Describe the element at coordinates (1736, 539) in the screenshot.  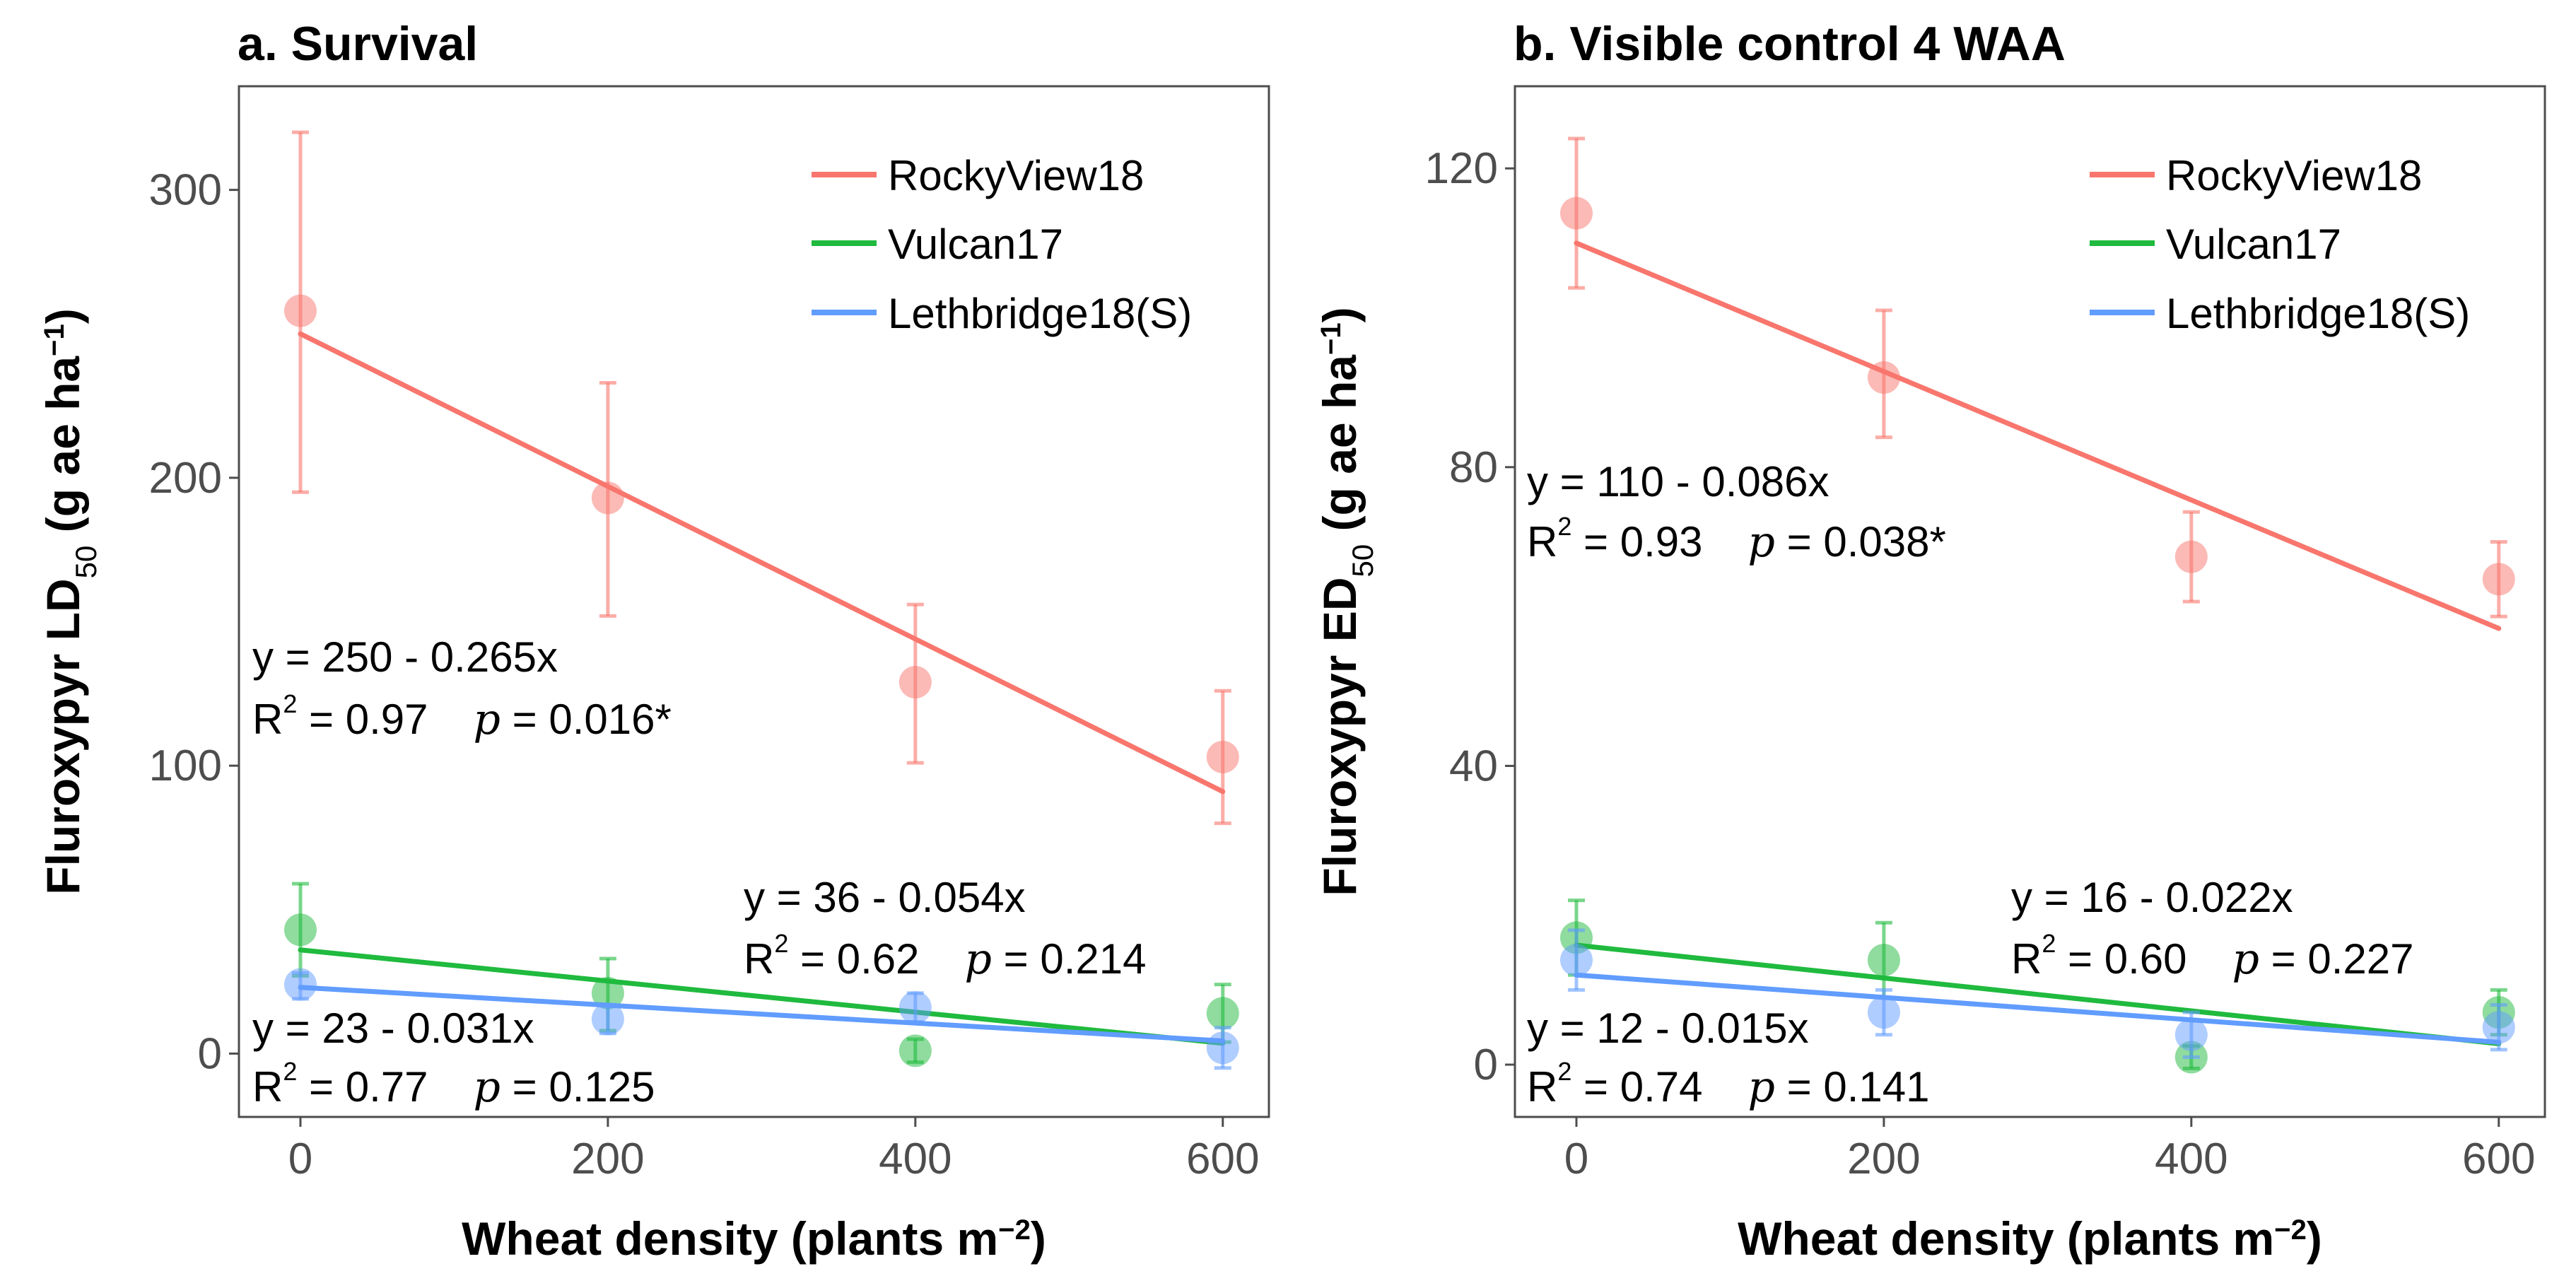
I see `regression-stats: R2 = 0.93 p = 0.038*` at that location.